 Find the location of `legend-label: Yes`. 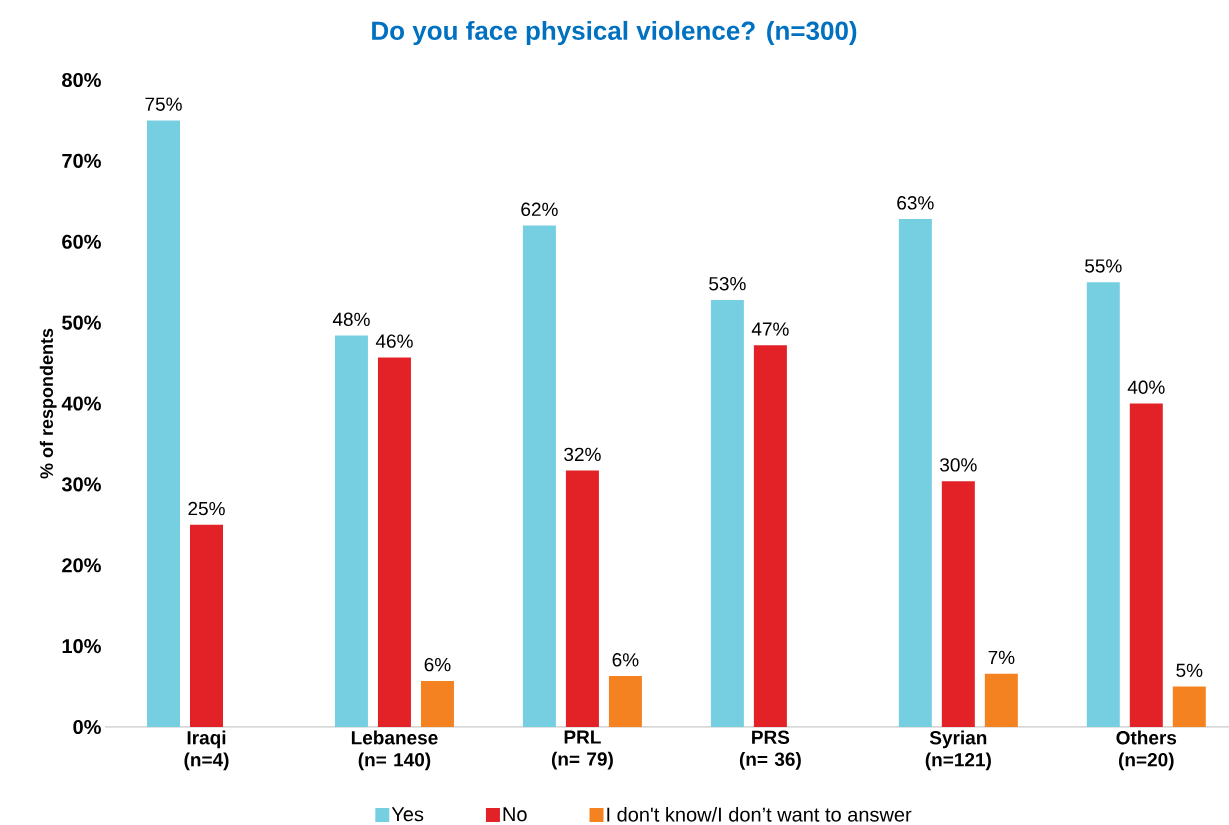

legend-label: Yes is located at coordinates (407, 814).